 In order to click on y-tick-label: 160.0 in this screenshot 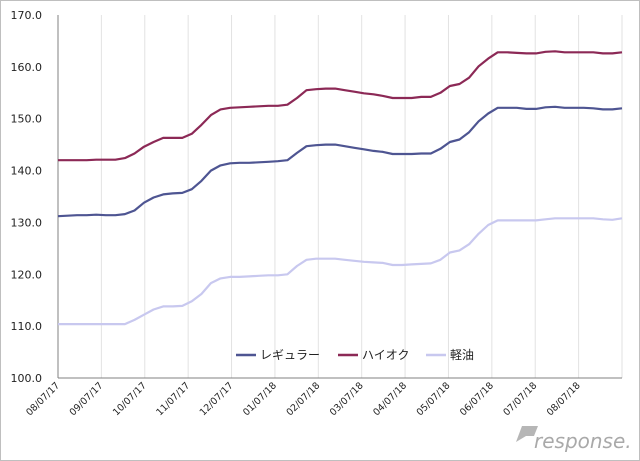, I will do `click(27, 67)`.